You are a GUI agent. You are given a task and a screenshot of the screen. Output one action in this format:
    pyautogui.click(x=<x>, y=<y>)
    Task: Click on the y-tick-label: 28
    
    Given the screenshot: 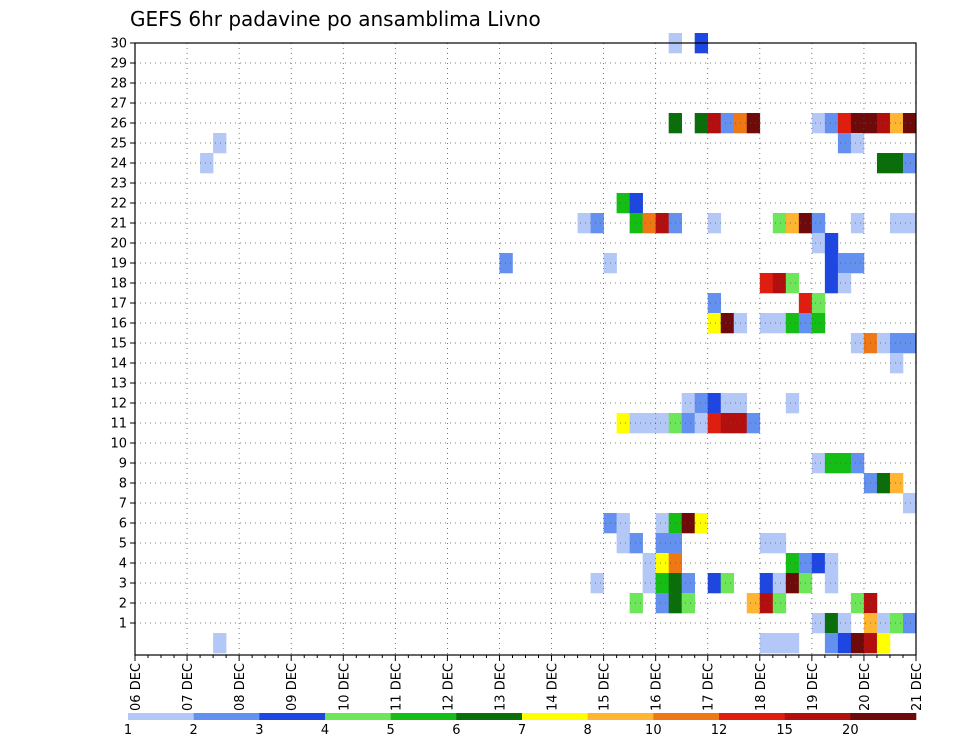 What is the action you would take?
    pyautogui.click(x=118, y=84)
    